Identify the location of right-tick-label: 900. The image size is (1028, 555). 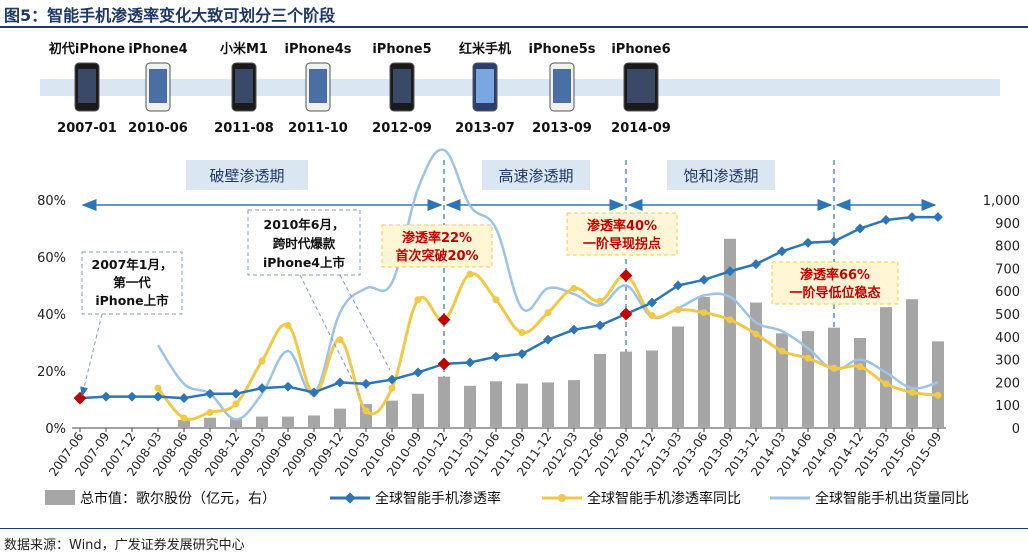
(1007, 224).